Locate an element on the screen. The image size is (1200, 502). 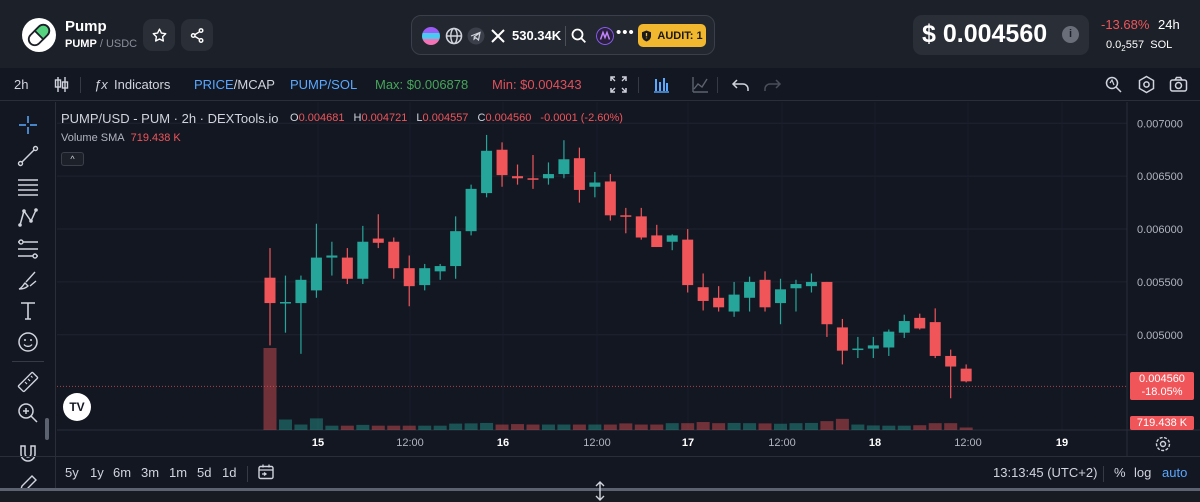
range-5y: 5y is located at coordinates (72, 472).